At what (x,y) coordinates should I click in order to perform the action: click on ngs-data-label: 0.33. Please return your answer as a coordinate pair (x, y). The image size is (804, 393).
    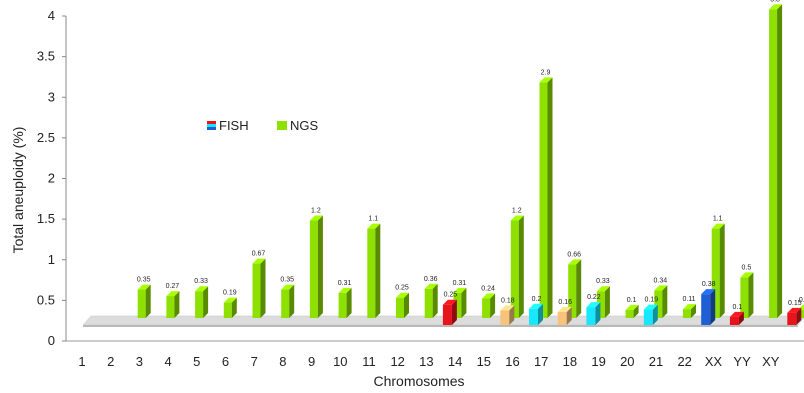
    Looking at the image, I should click on (201, 281).